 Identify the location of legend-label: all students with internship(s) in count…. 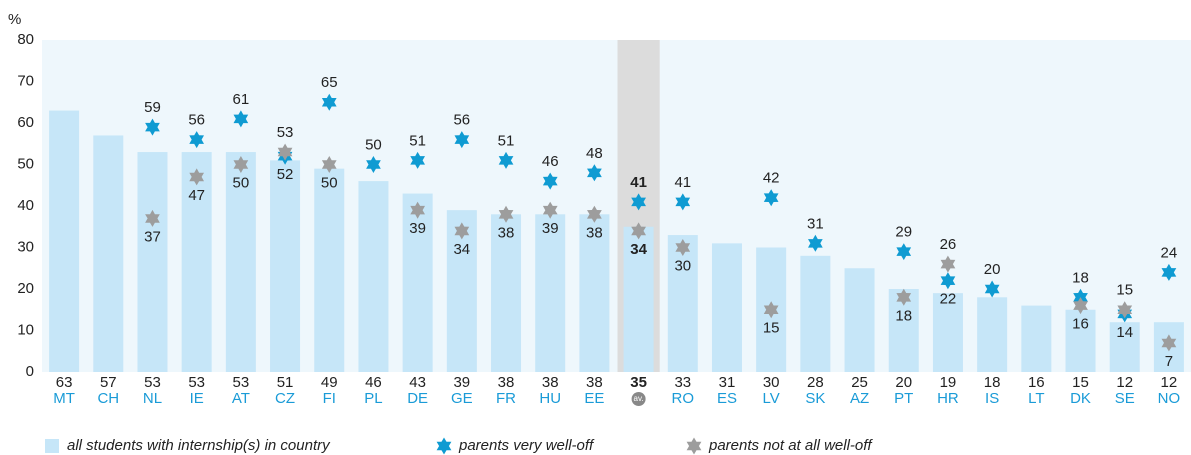
(199, 445).